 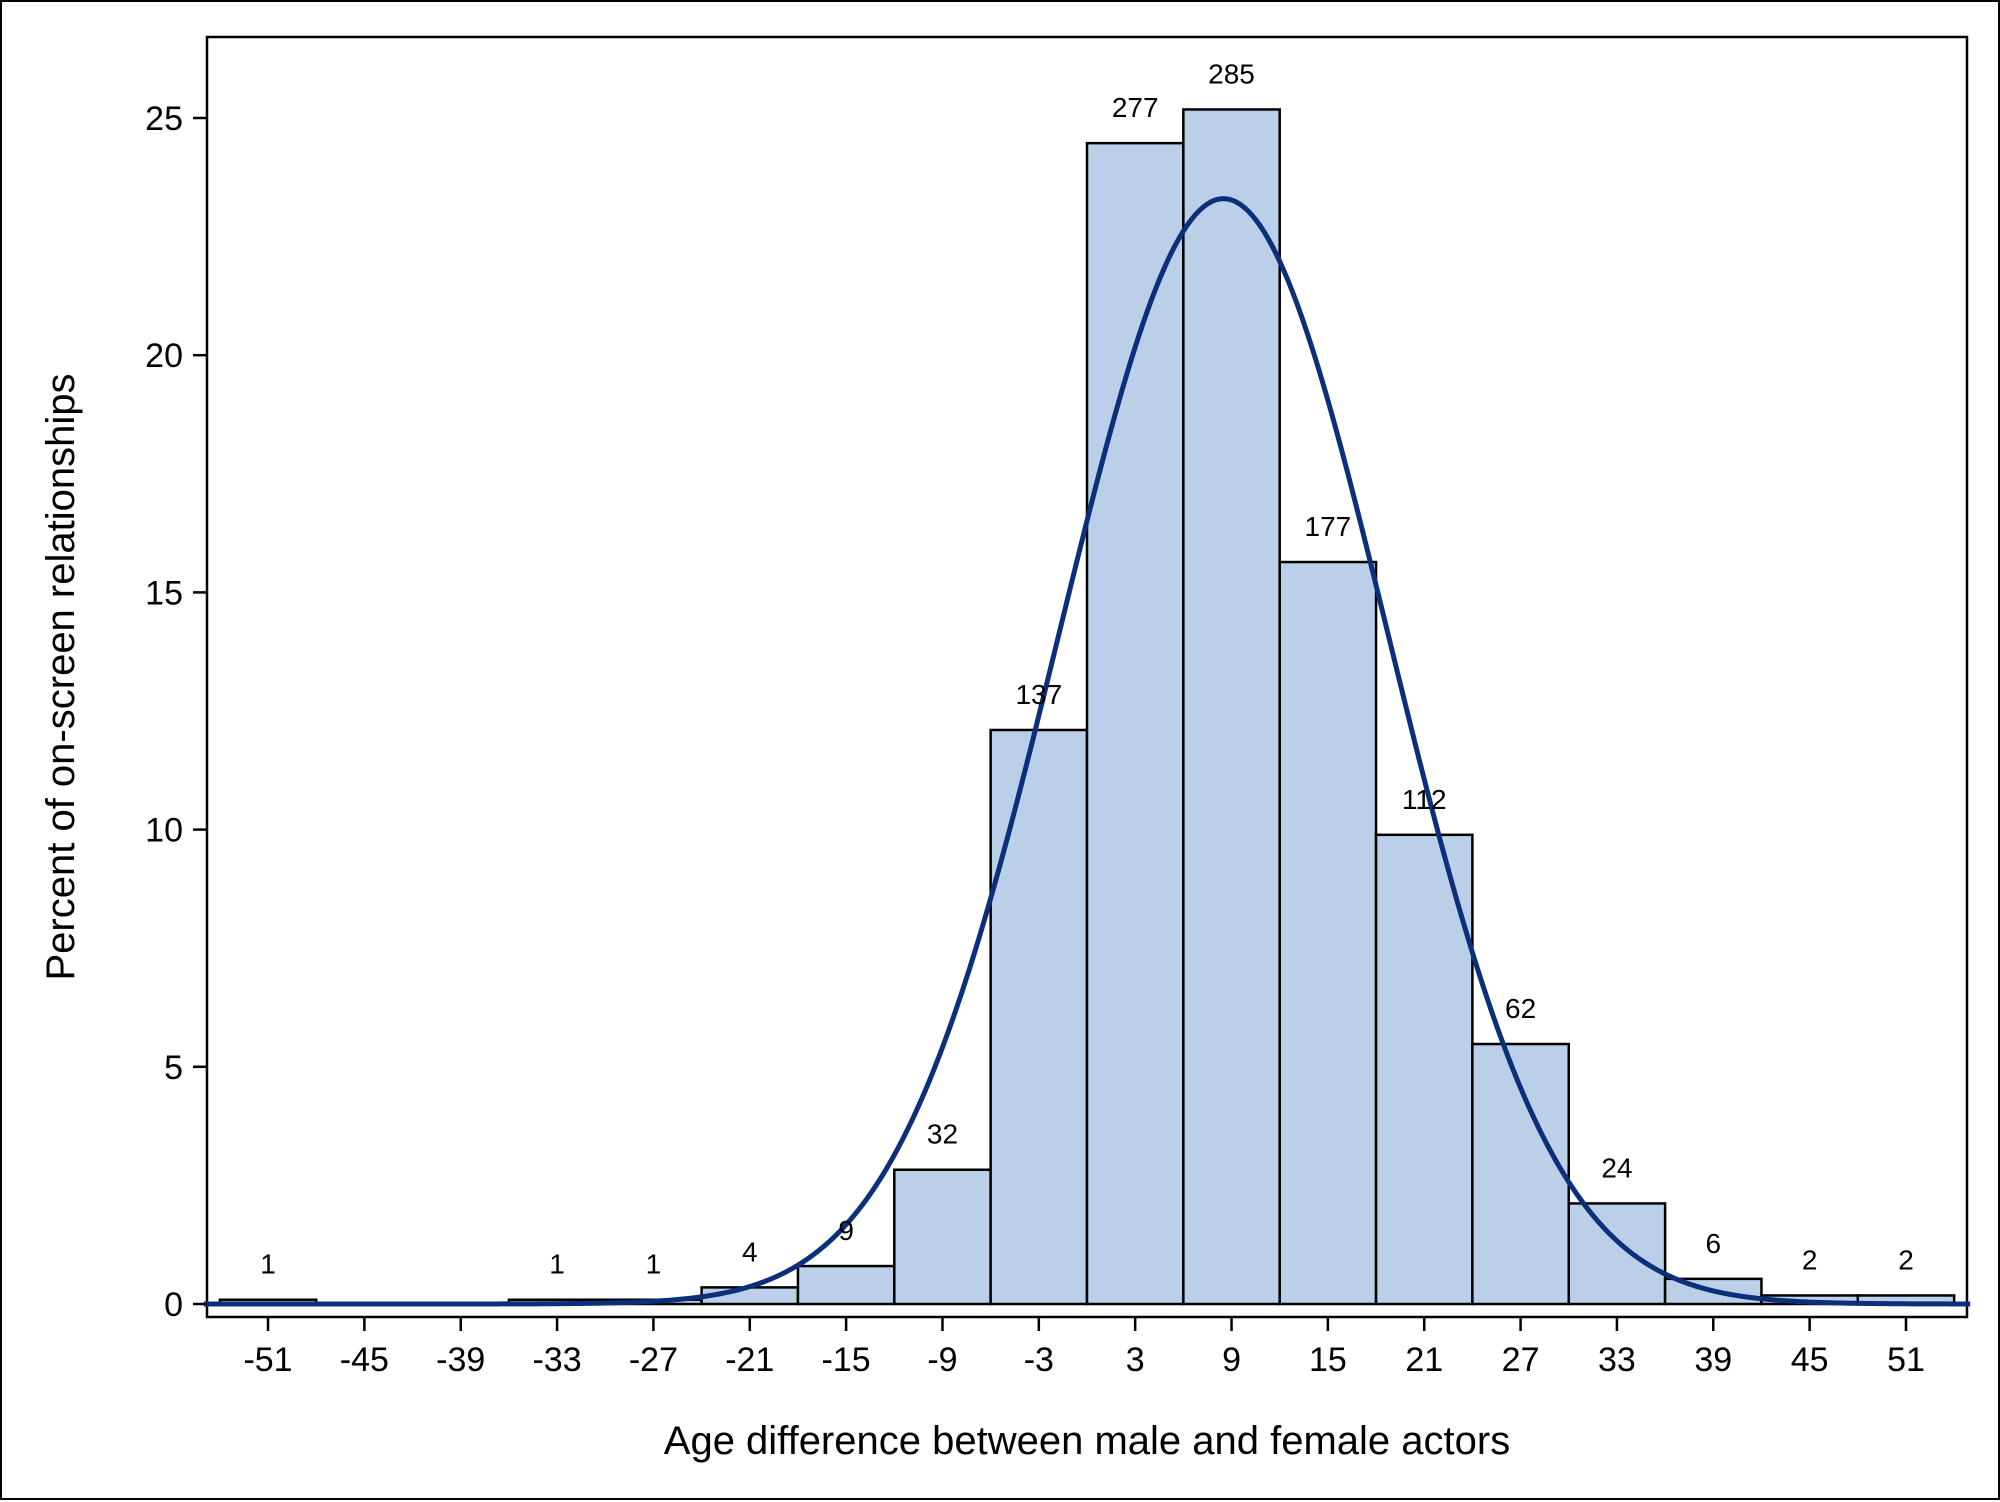 I want to click on bar--9, so click(x=942, y=1237).